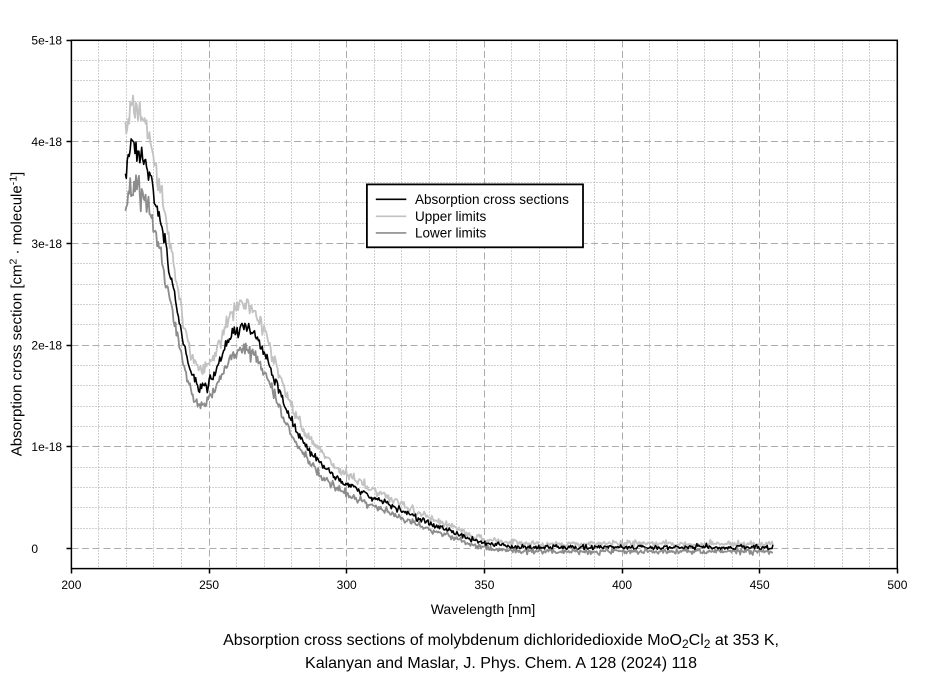  I want to click on svg-text: Upper limits, so click(451, 216).